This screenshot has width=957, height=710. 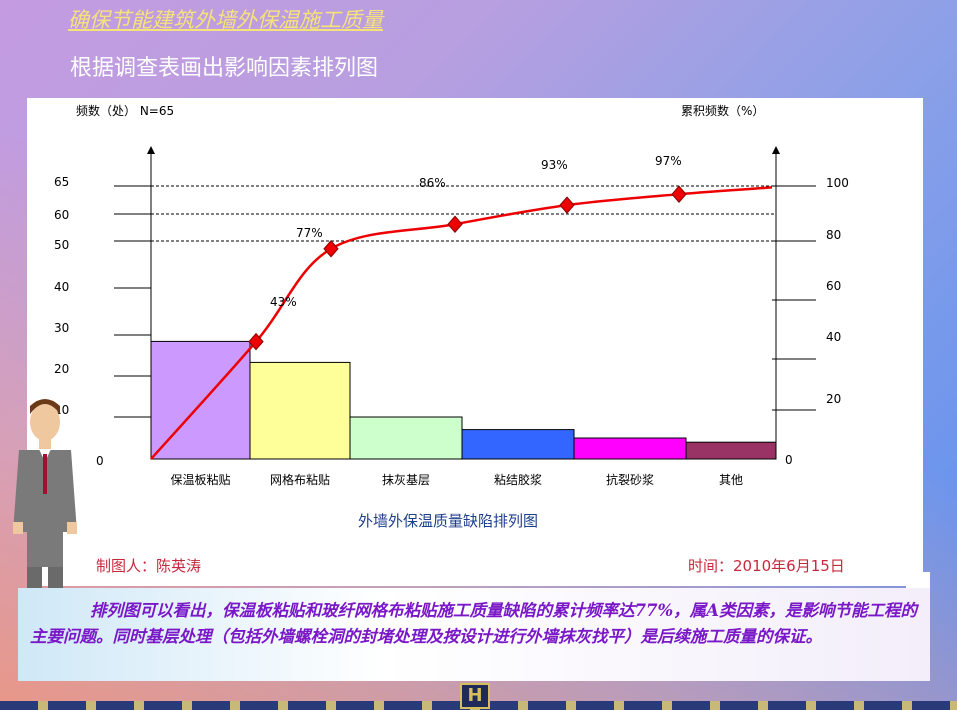 What do you see at coordinates (283, 302) in the screenshot?
I see `cumulative-label: 43%` at bounding box center [283, 302].